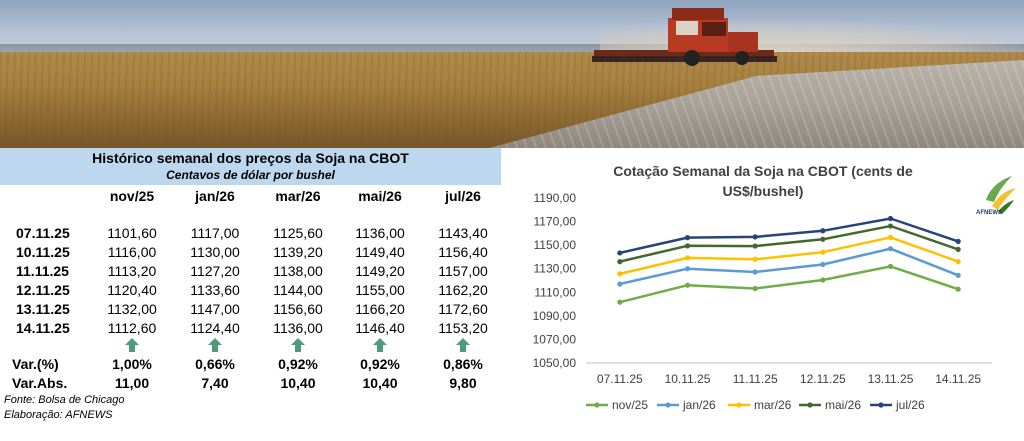 The width and height of the screenshot is (1024, 441). Describe the element at coordinates (380, 328) in the screenshot. I see `table-cell: 1146,40` at that location.